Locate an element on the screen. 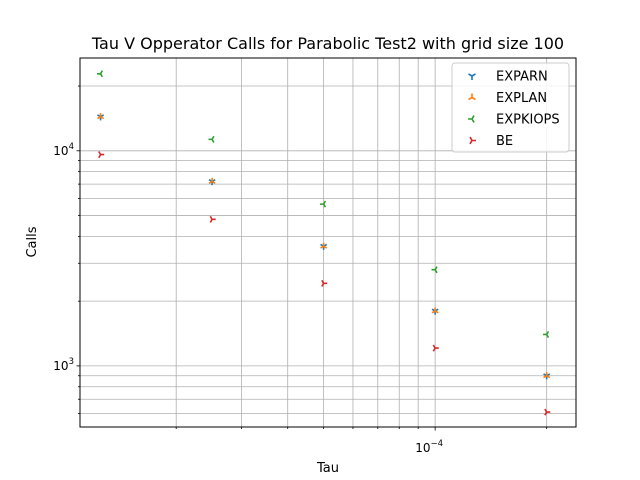 The image size is (640, 480). legend-item: EXPKIOPS is located at coordinates (514, 120).